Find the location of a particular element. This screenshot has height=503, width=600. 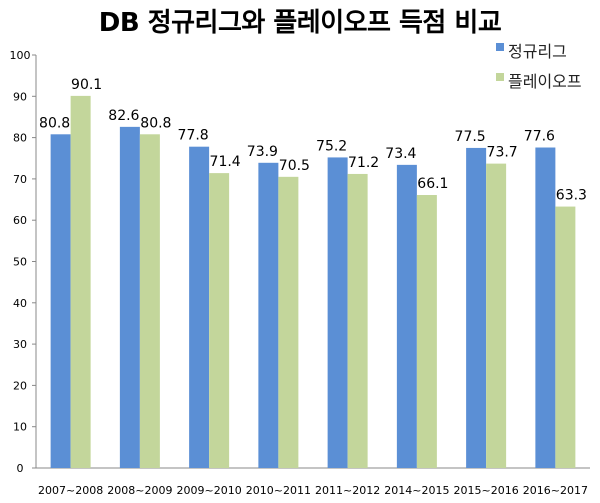

data-label-regular-season: 77.5 is located at coordinates (470, 137).